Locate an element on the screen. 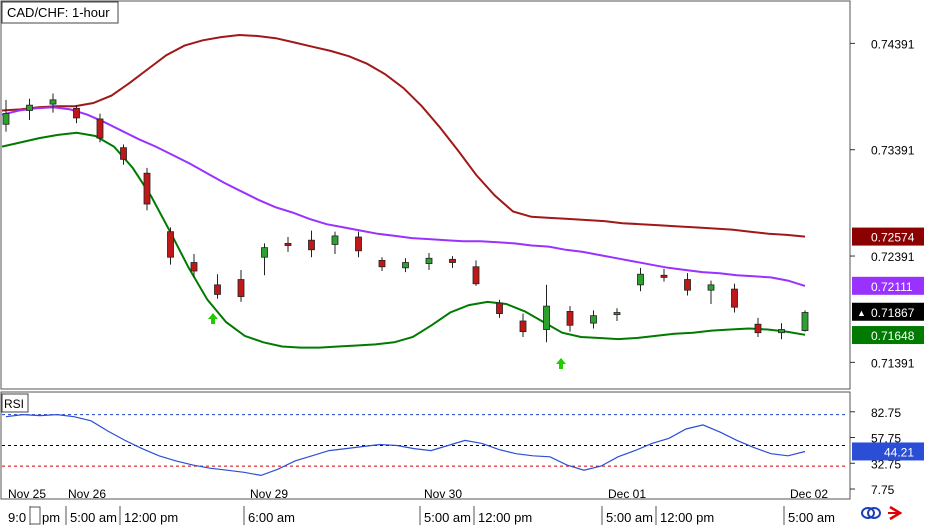 The height and width of the screenshot is (530, 925). x-date-label: Dec 01 is located at coordinates (627, 494).